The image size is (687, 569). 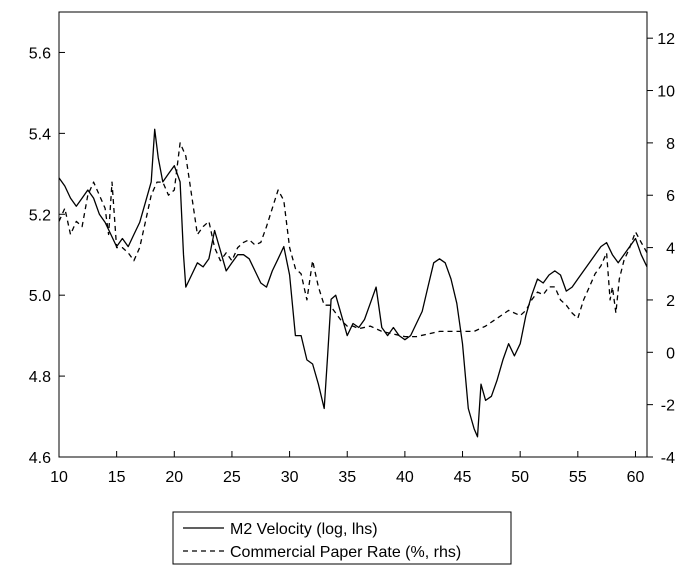 What do you see at coordinates (40, 215) in the screenshot?
I see `y-left-tick-label: 5.2` at bounding box center [40, 215].